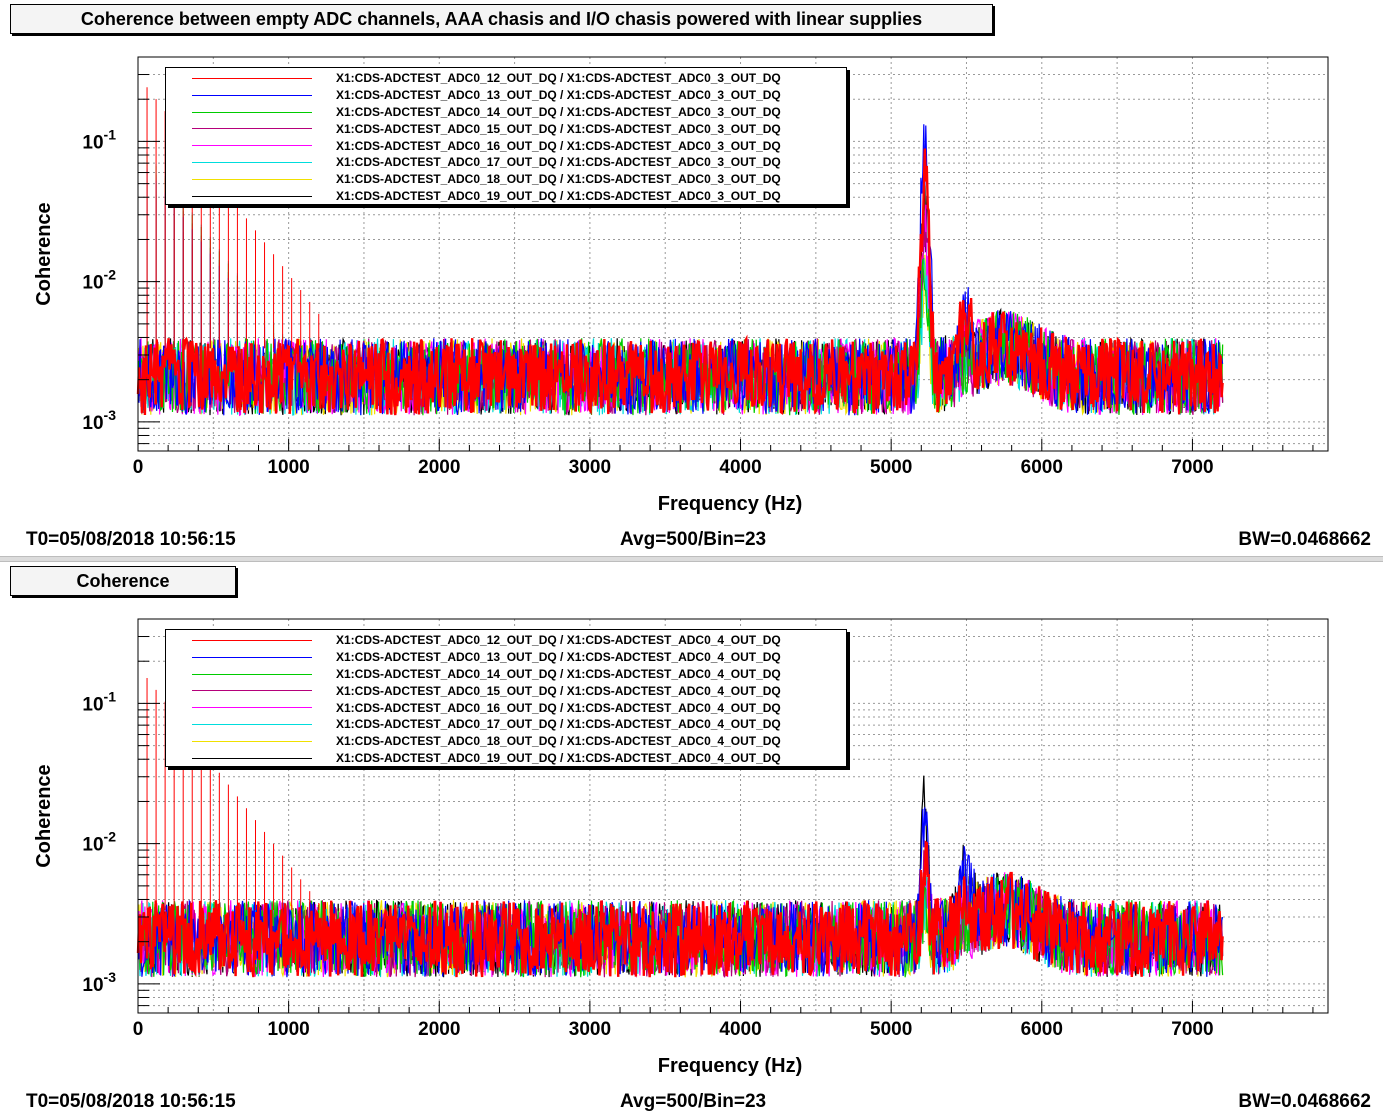 The height and width of the screenshot is (1113, 1383). What do you see at coordinates (123, 581) in the screenshot?
I see `plot-title: Coherence` at bounding box center [123, 581].